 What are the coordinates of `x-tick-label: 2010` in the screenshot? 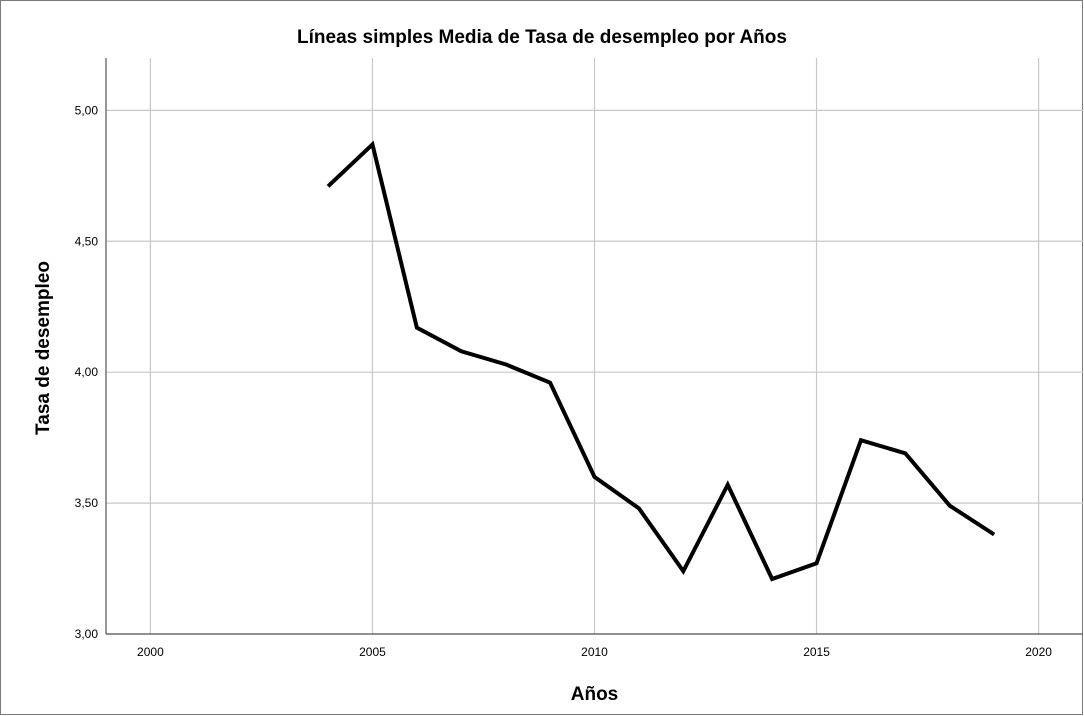 It's located at (594, 652).